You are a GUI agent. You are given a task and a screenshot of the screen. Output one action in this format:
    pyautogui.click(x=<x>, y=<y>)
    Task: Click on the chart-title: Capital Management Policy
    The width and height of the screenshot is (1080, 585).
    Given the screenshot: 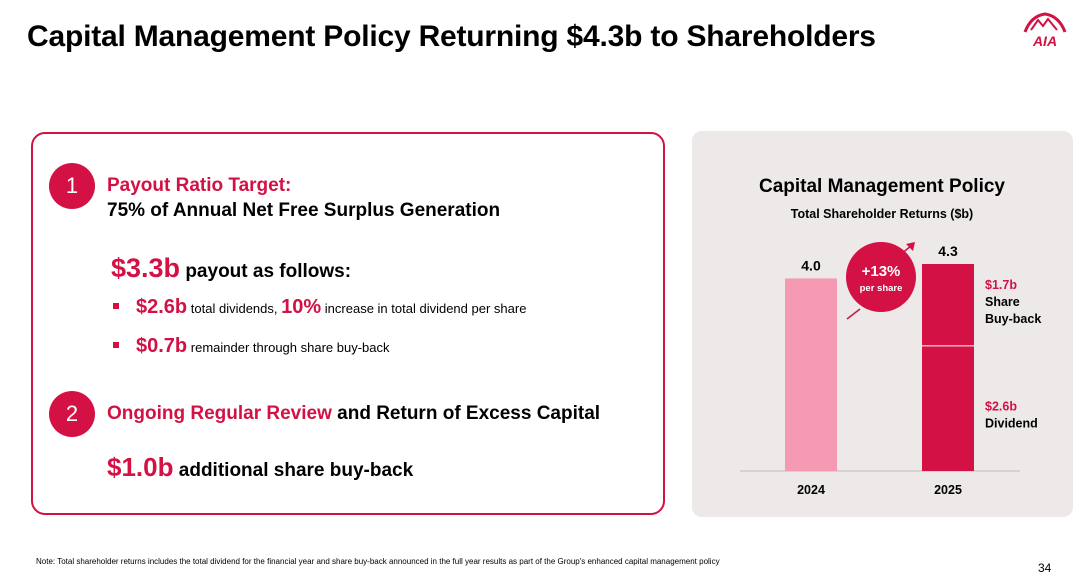 What is the action you would take?
    pyautogui.click(x=882, y=186)
    